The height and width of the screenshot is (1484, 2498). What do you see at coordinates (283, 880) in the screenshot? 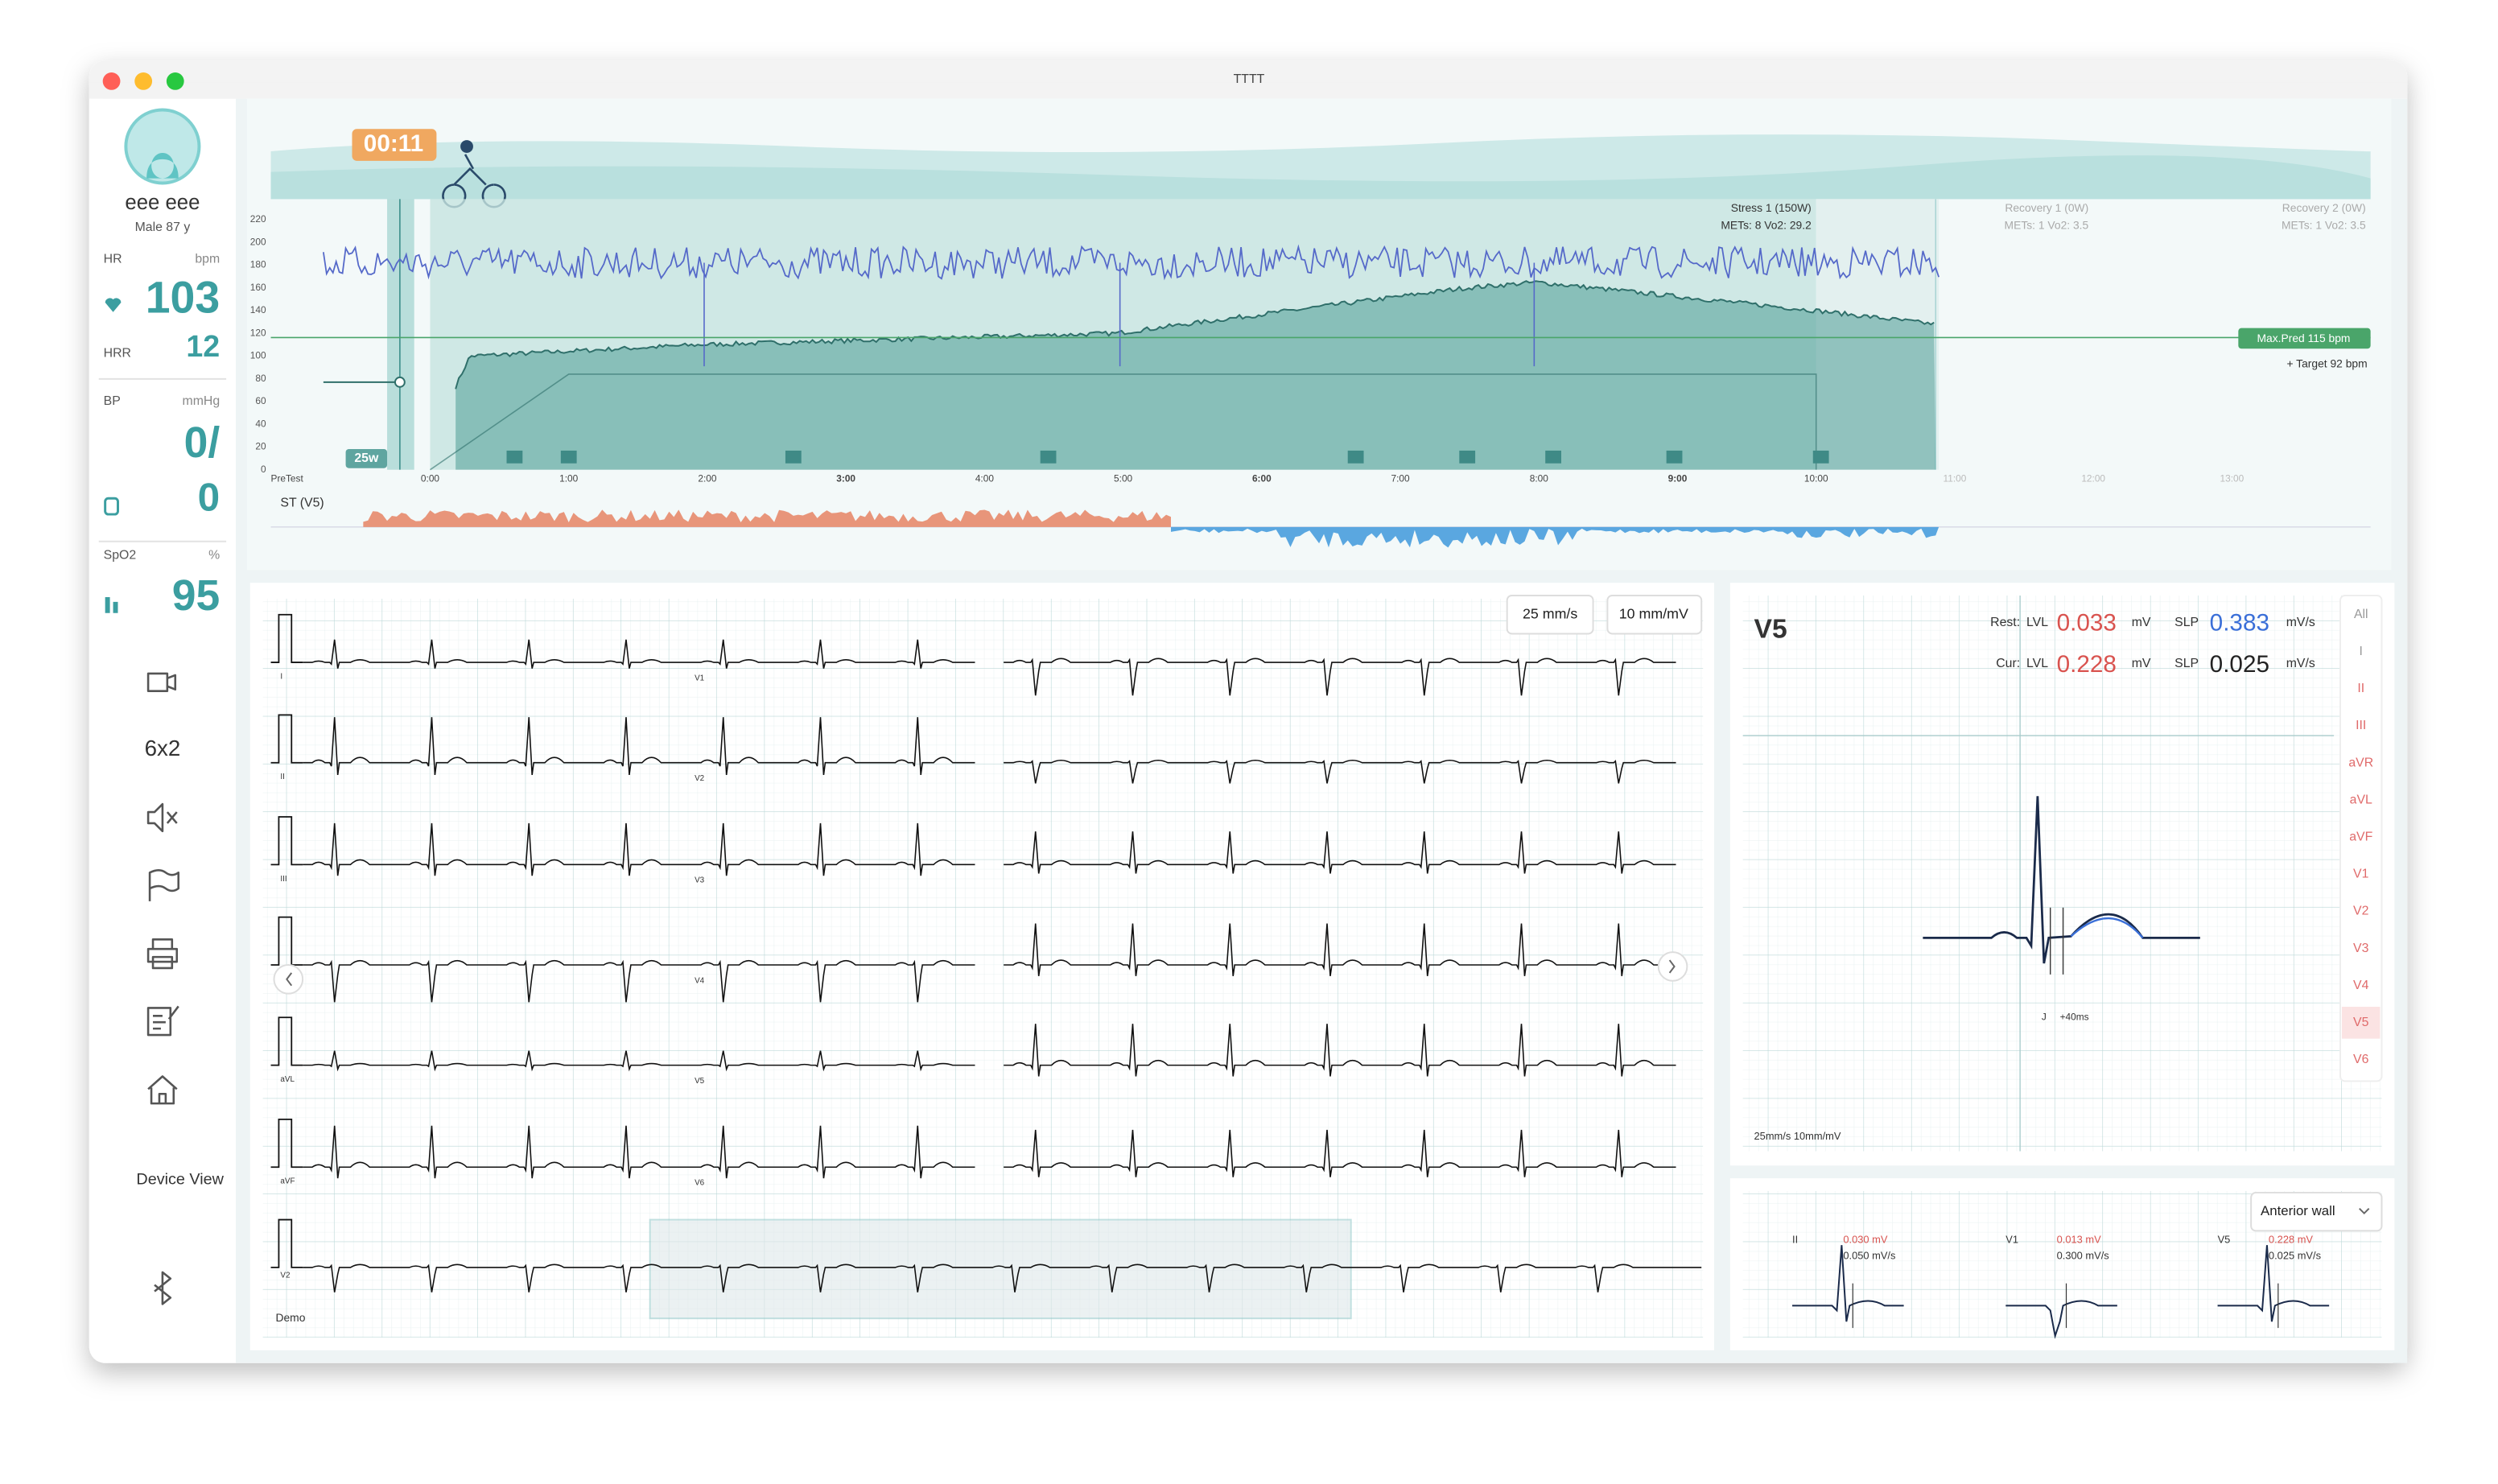
I see `lead-label: III` at bounding box center [283, 880].